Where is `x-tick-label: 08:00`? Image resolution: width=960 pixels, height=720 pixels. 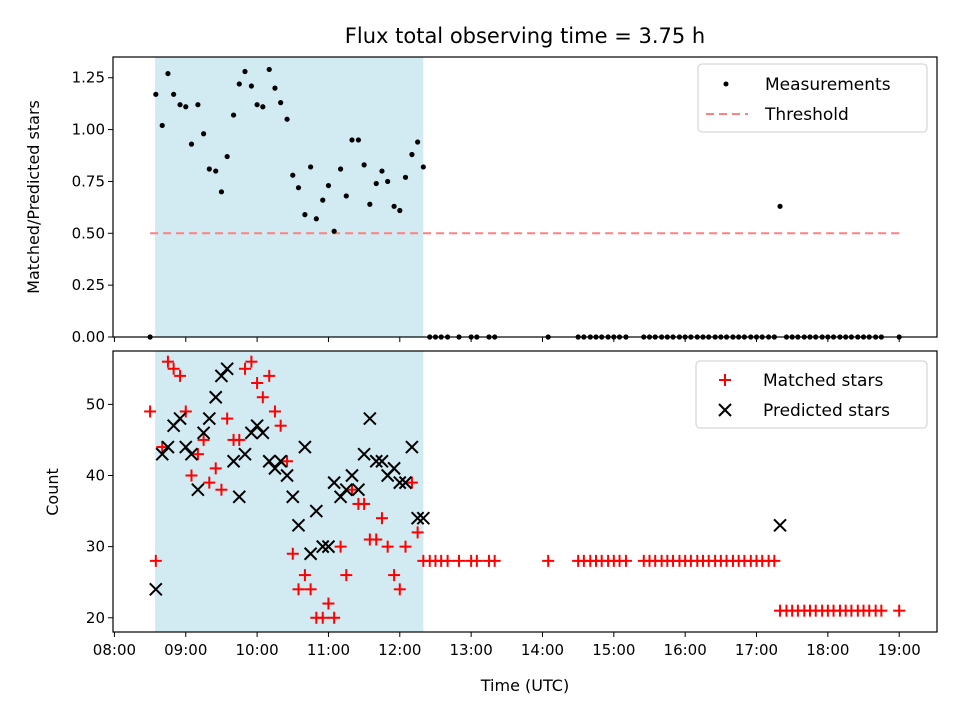
x-tick-label: 08:00 is located at coordinates (114, 650).